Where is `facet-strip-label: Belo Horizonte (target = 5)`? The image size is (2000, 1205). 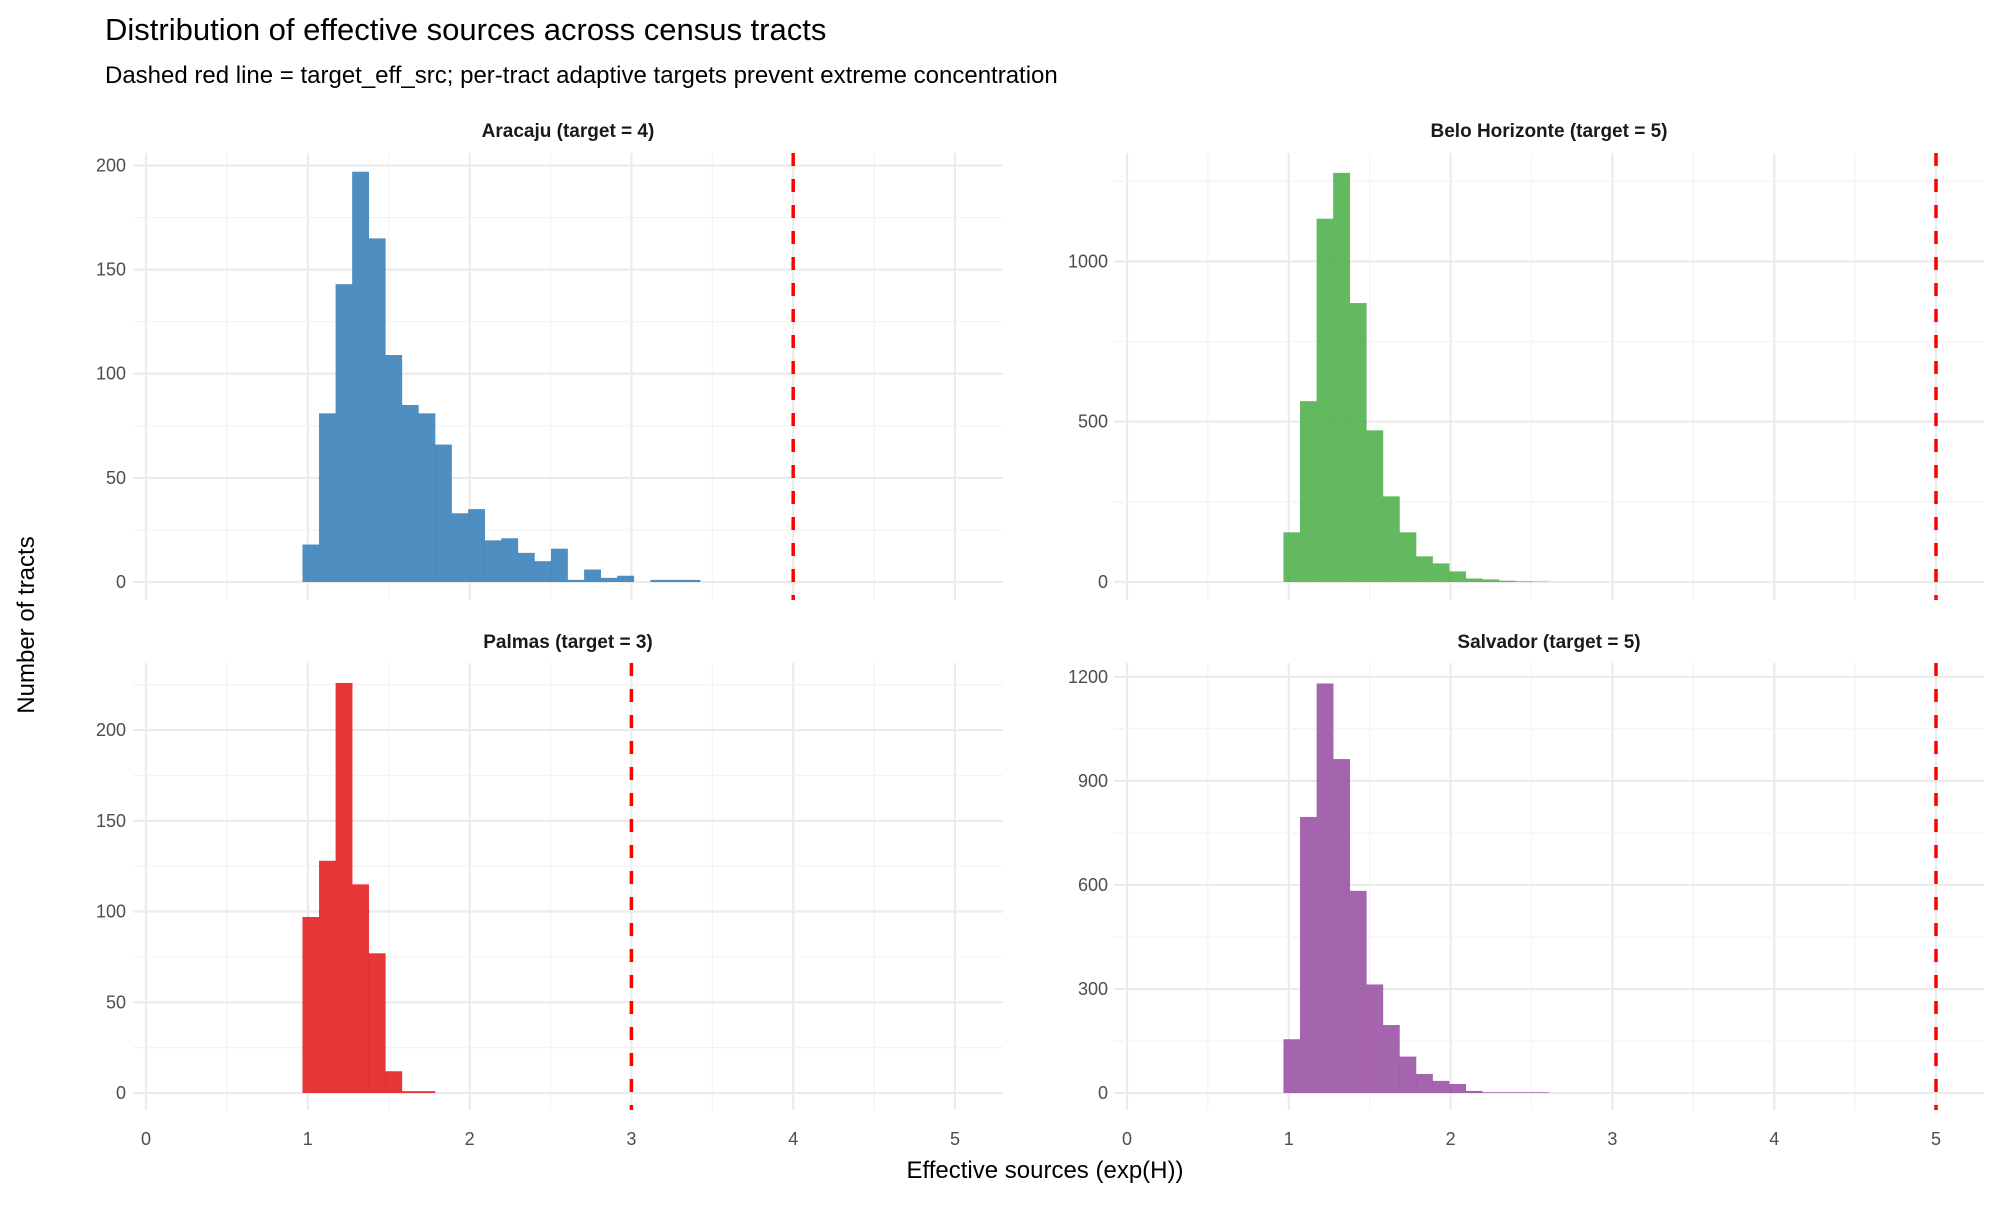
facet-strip-label: Belo Horizonte (target = 5) is located at coordinates (1549, 131).